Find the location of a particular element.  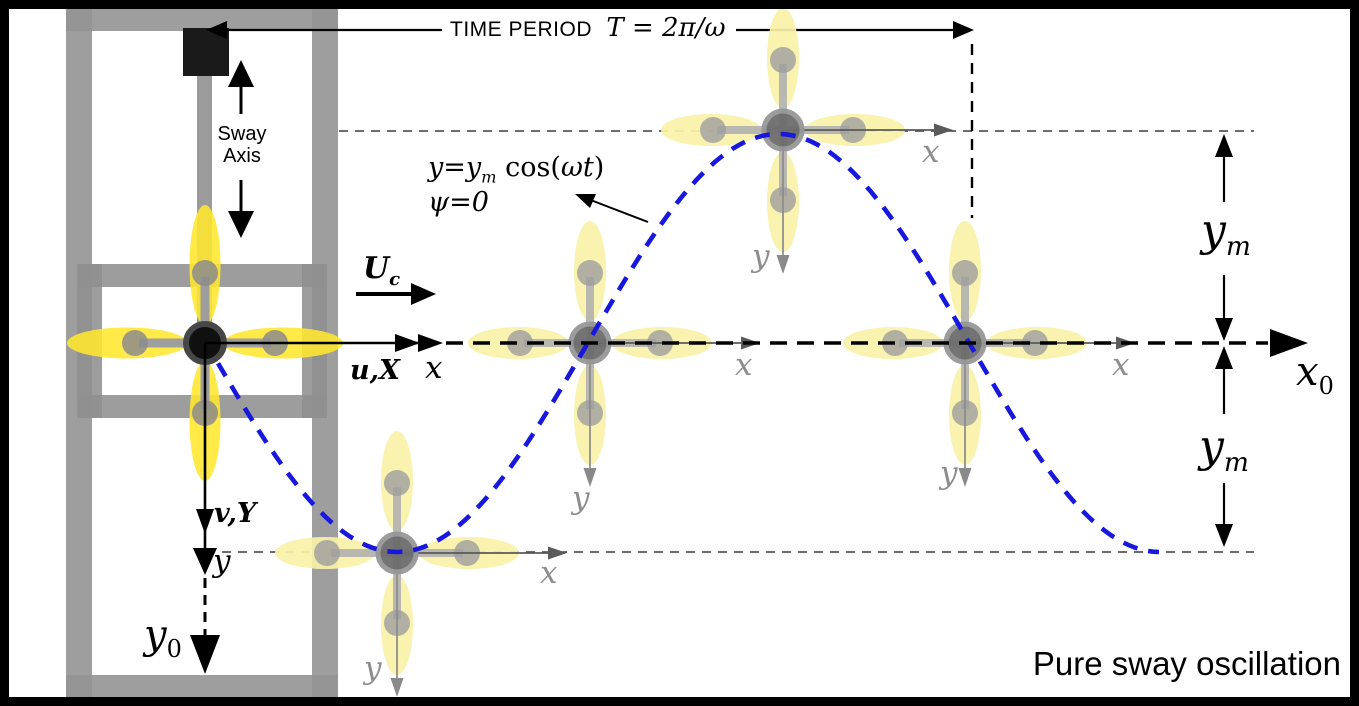

amplitude-label-upper: ym is located at coordinates (1226, 233).